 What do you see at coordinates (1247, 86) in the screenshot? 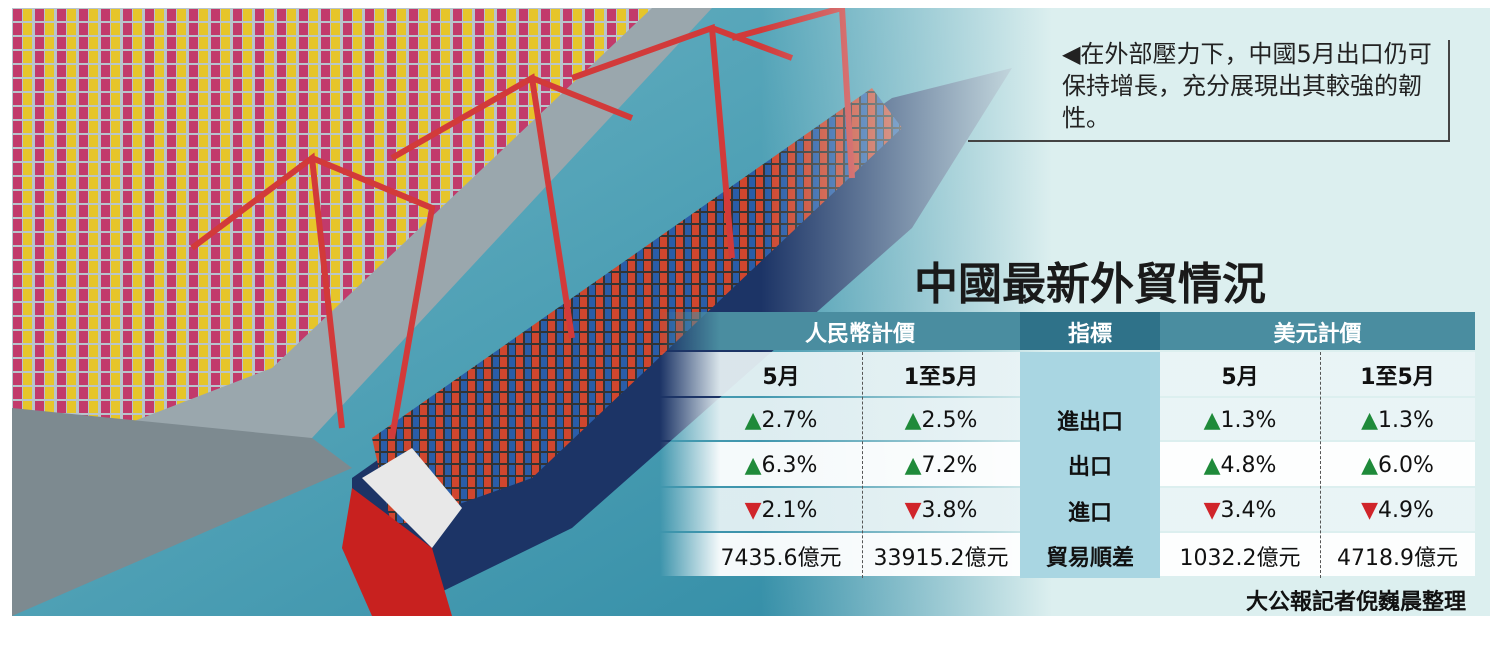
I see `photo-caption: ◀在外部壓力下，中國5月出口仍可保持增長，充分展現出其較強的韌性。` at bounding box center [1247, 86].